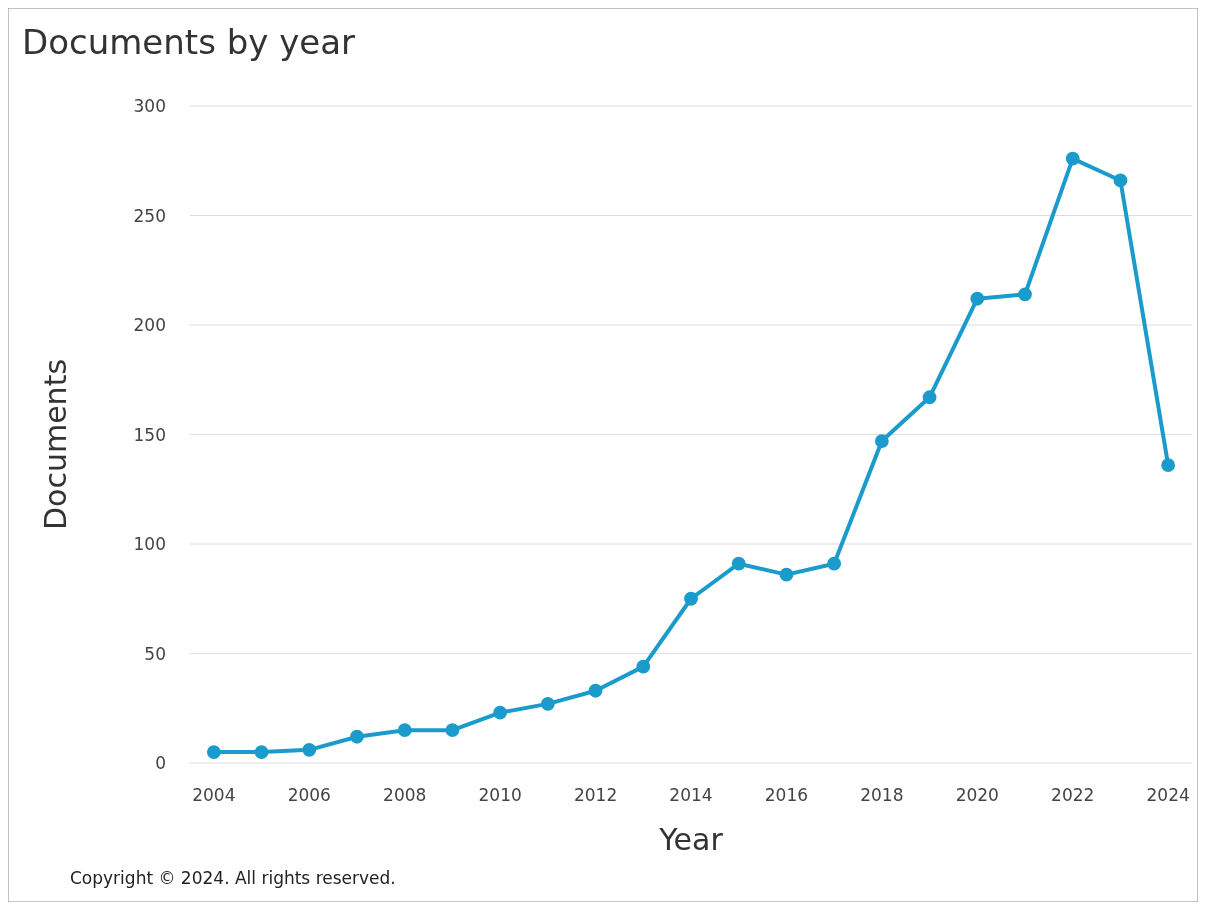 The width and height of the screenshot is (1206, 910). I want to click on y-tick-label: 100, so click(149, 544).